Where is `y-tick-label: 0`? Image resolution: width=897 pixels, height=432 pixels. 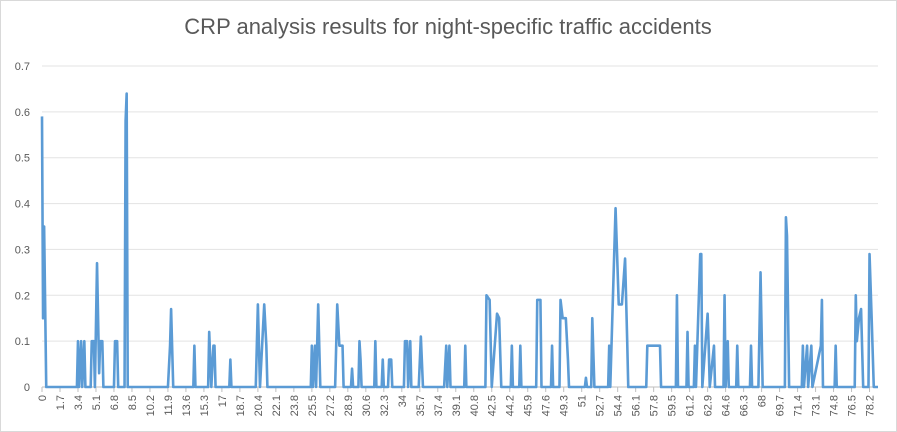
y-tick-label: 0 is located at coordinates (27, 388).